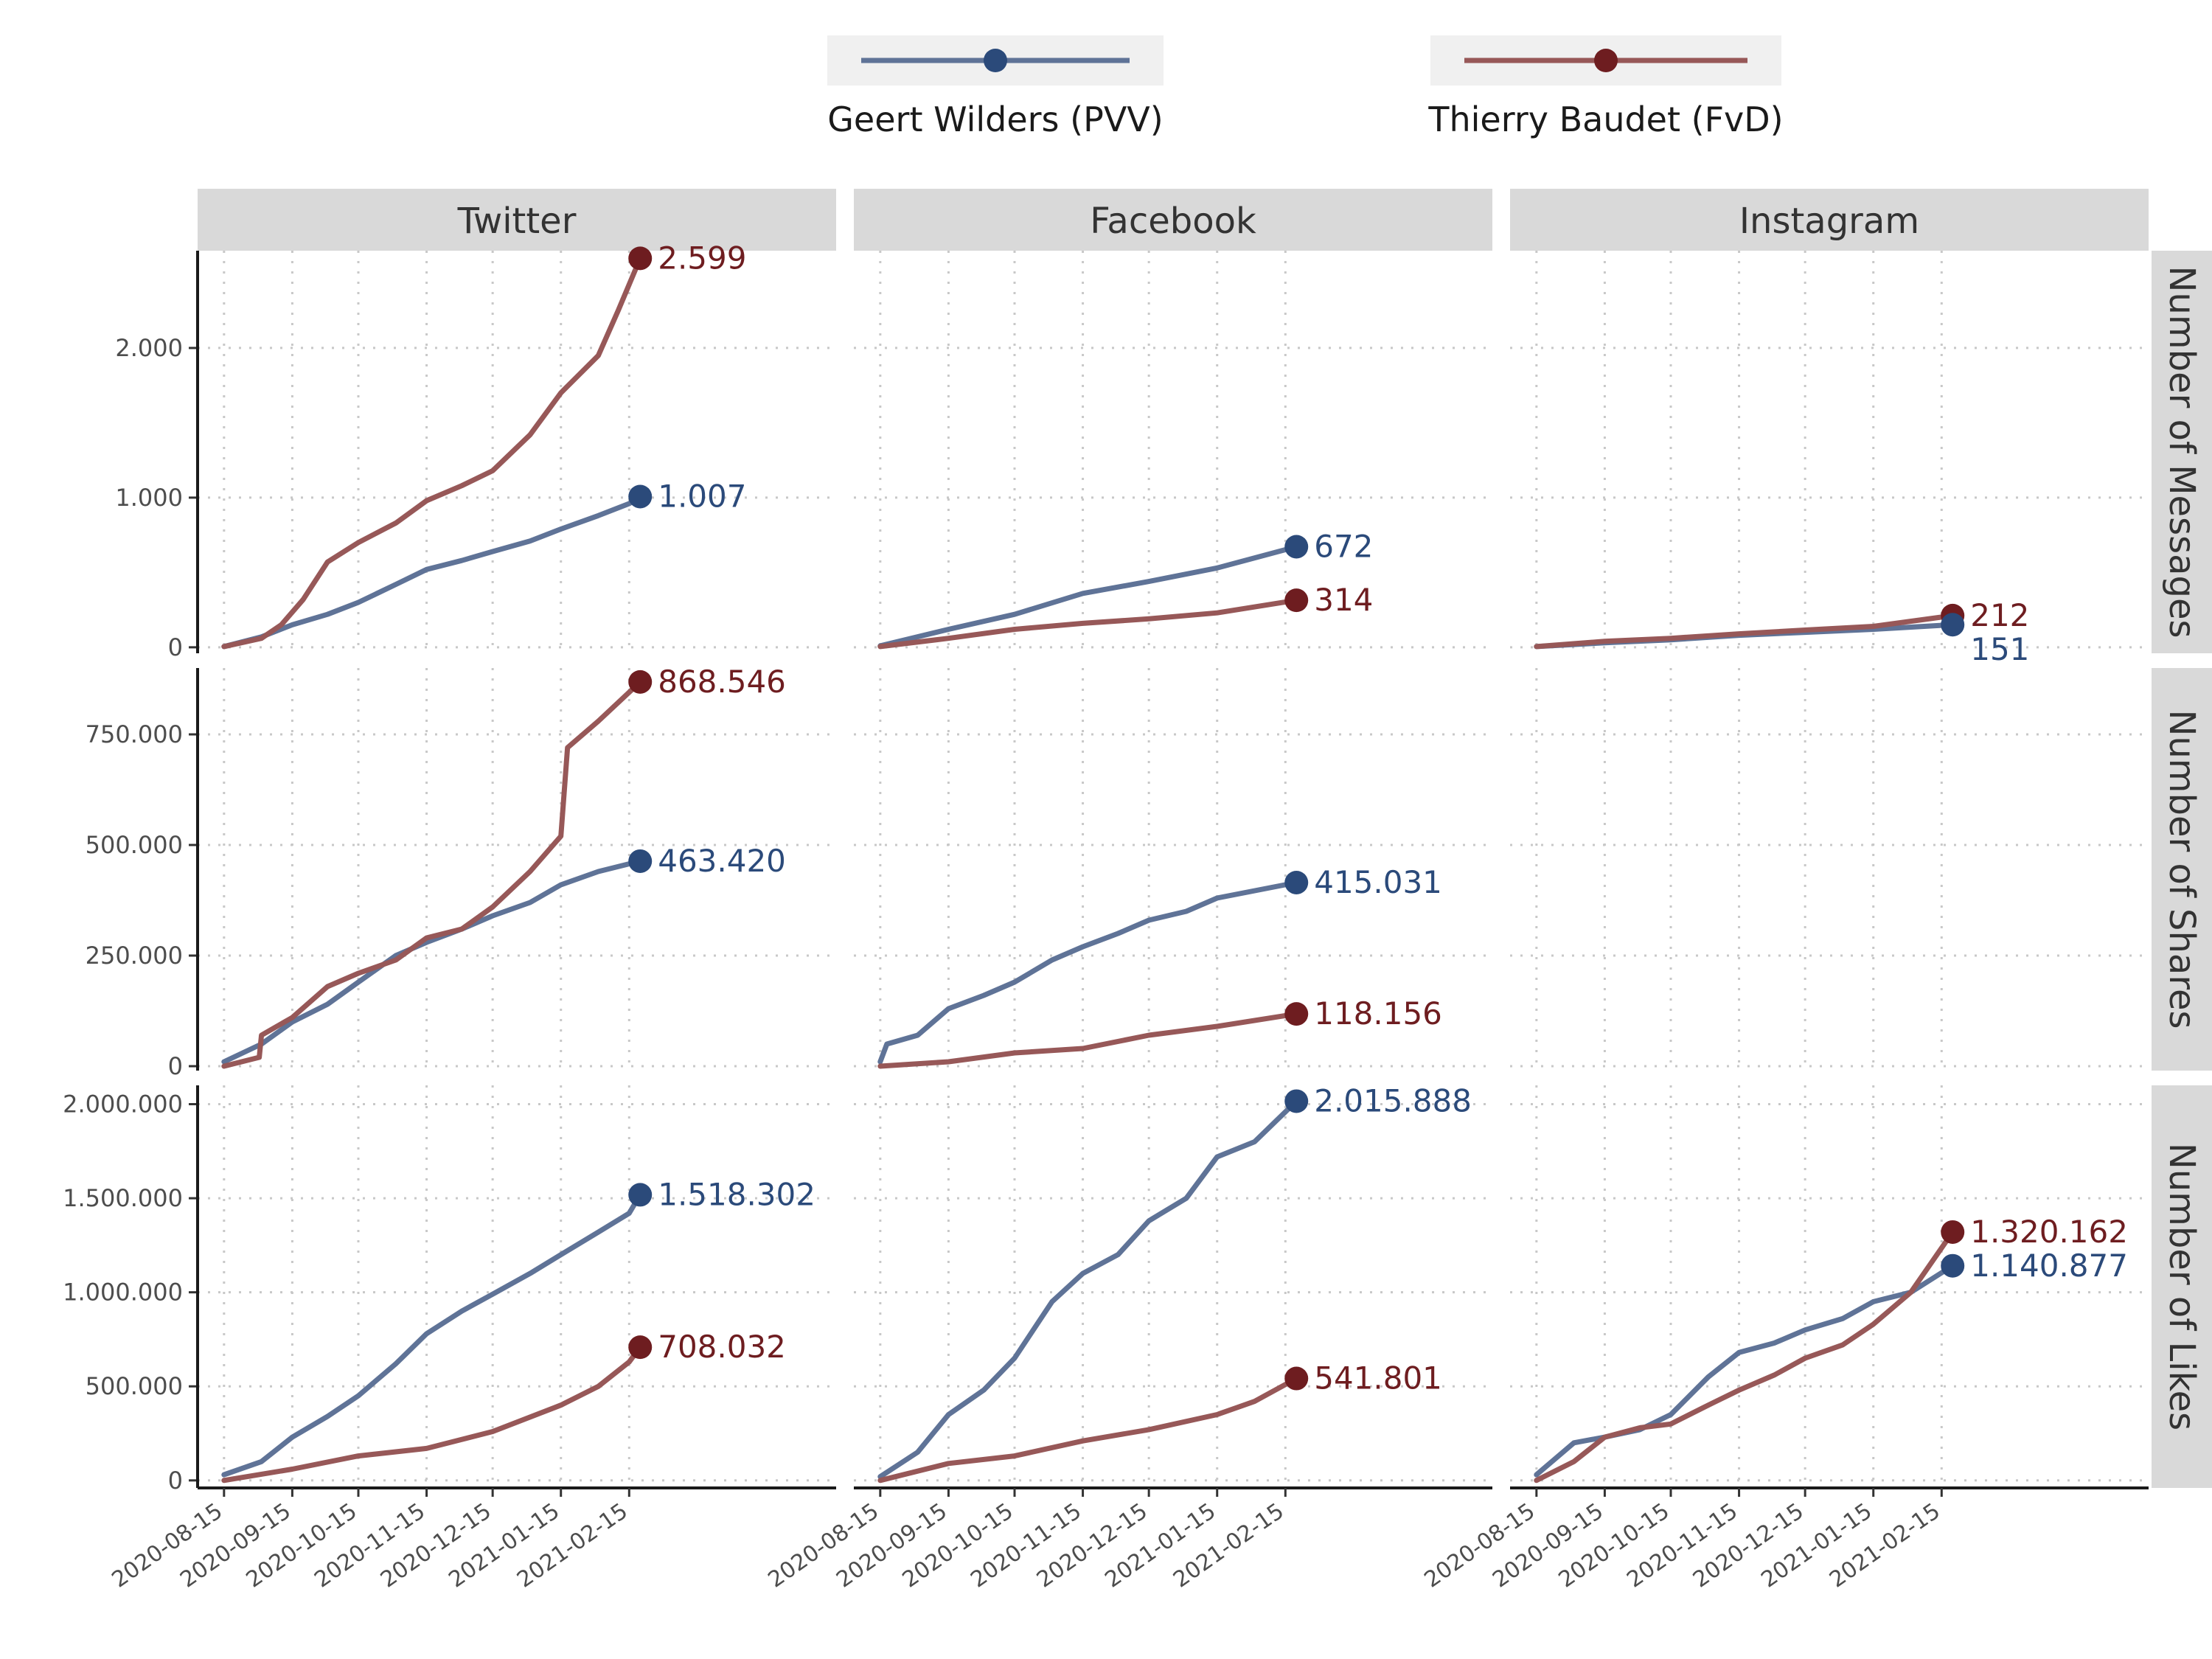 Image resolution: width=2212 pixels, height=1659 pixels. I want to click on end-label-geert-wilders-pvv-instagram-likes: 1.140.877, so click(2049, 1266).